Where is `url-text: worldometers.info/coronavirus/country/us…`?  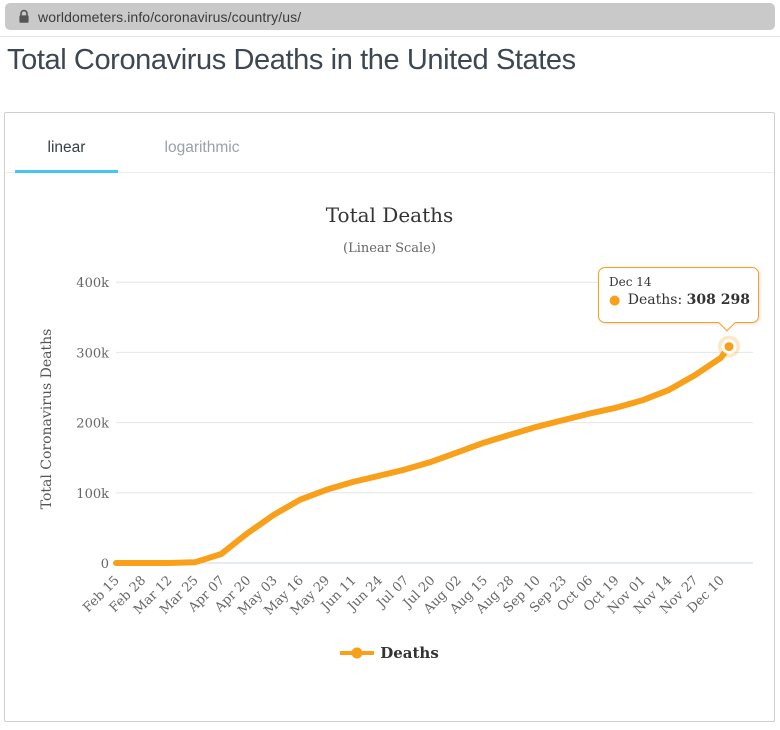
url-text: worldometers.info/coronavirus/country/us… is located at coordinates (170, 16).